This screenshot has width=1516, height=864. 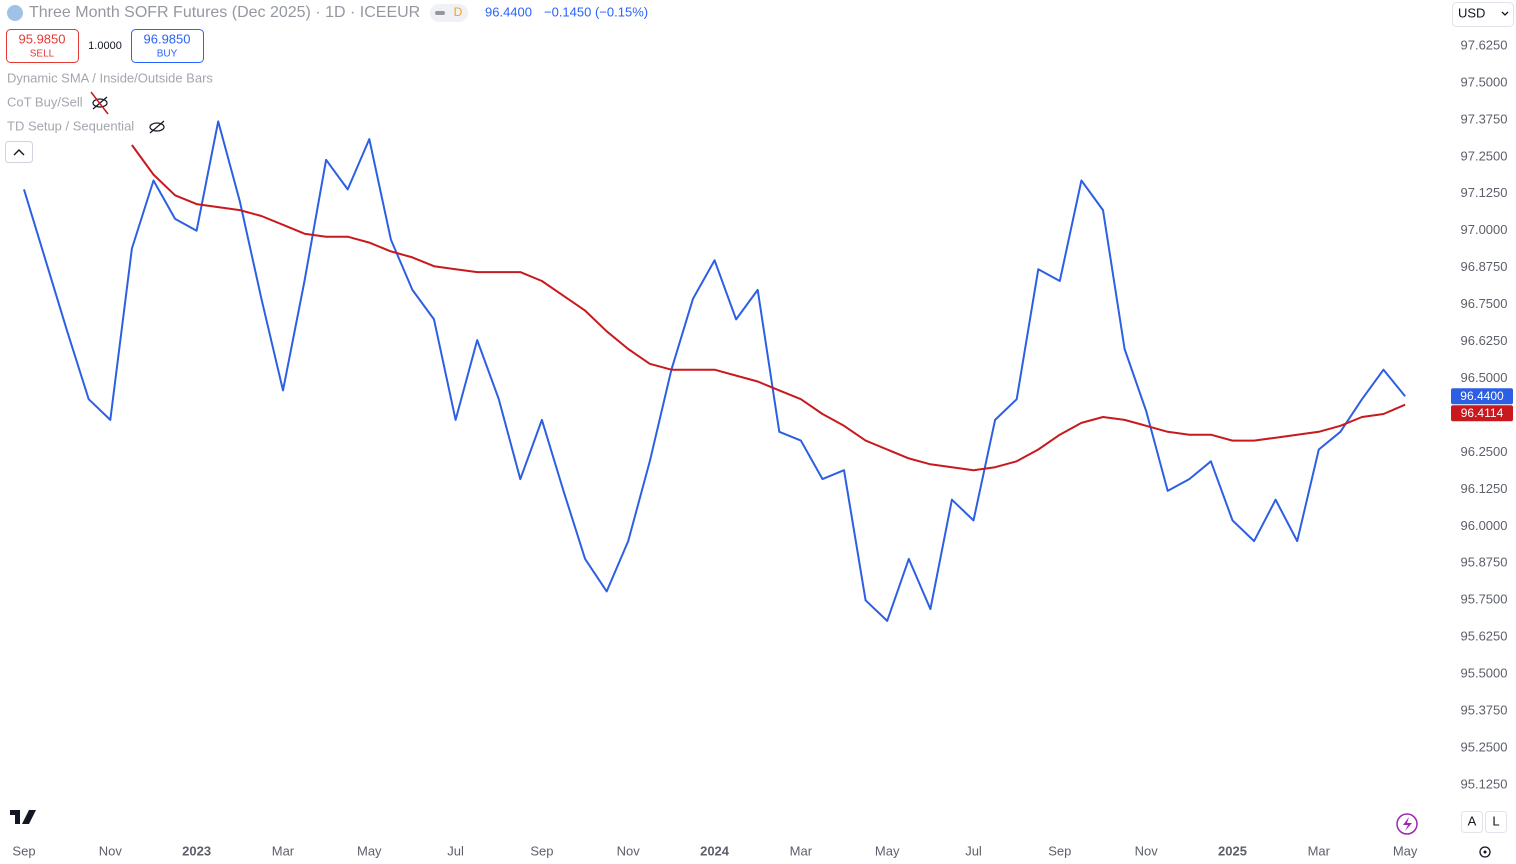 What do you see at coordinates (23, 817) in the screenshot?
I see `logo` at bounding box center [23, 817].